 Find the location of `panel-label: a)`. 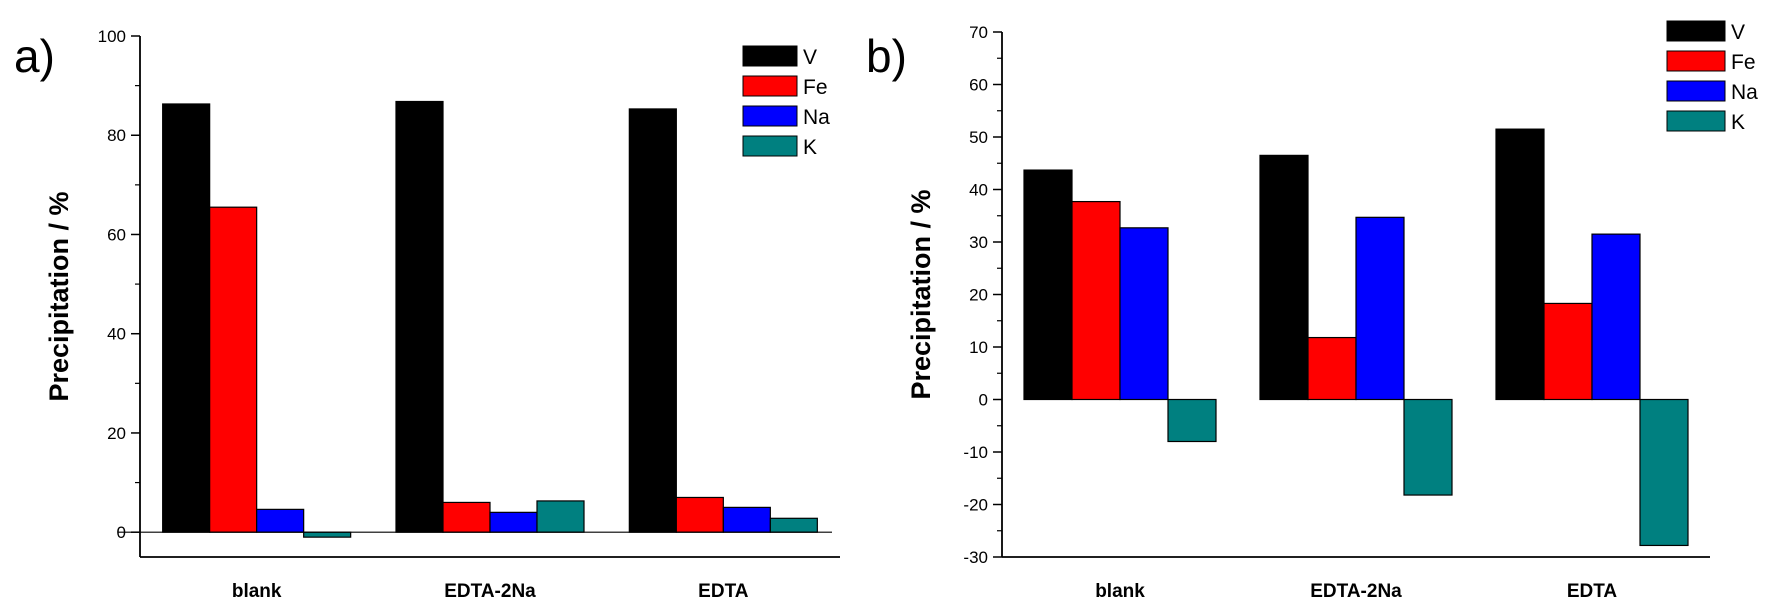

panel-label: a) is located at coordinates (34, 56).